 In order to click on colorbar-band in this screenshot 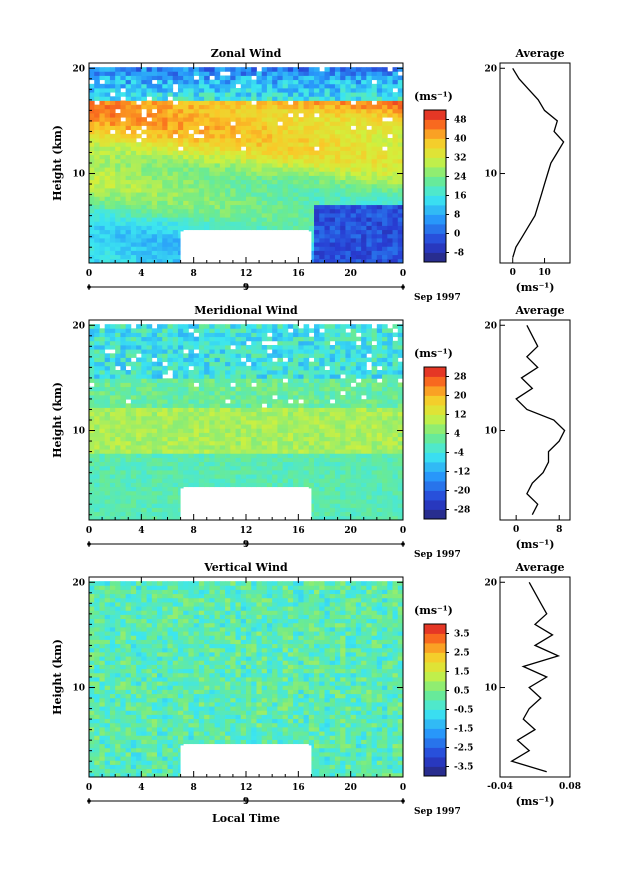, I will do `click(435, 191)`.